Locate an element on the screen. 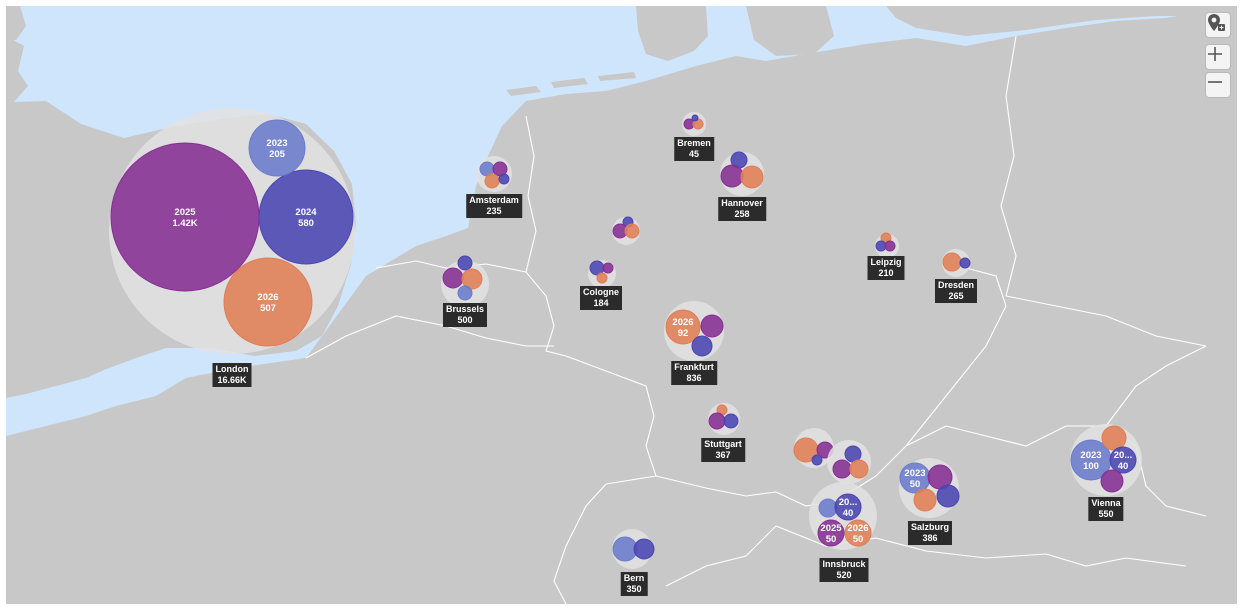 The height and width of the screenshot is (610, 1241). city-label-london: London 16.66K is located at coordinates (232, 375).